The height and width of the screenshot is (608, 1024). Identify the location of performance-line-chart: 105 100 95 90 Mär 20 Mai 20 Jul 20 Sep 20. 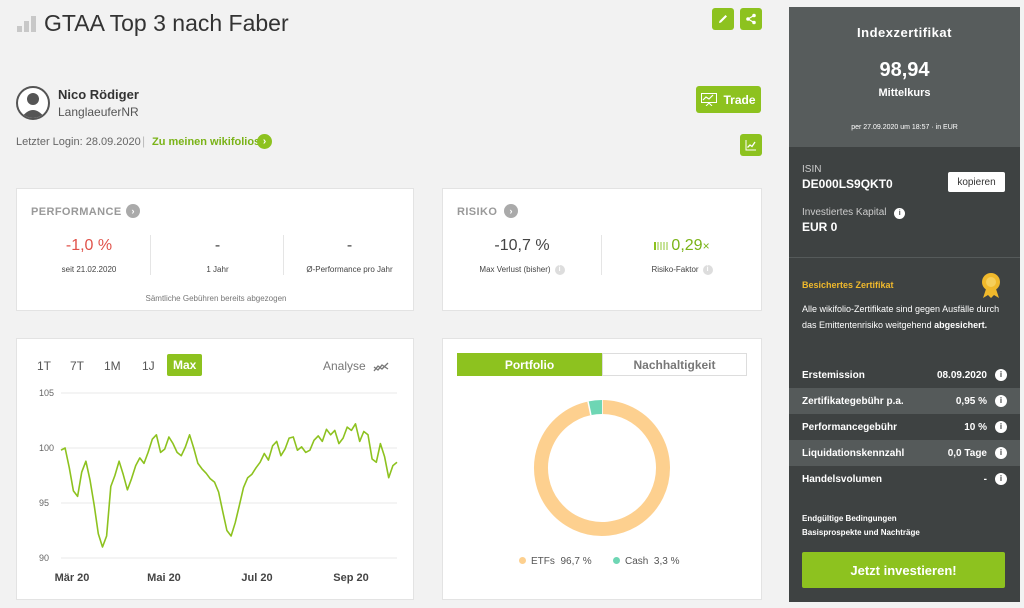
(216, 490).